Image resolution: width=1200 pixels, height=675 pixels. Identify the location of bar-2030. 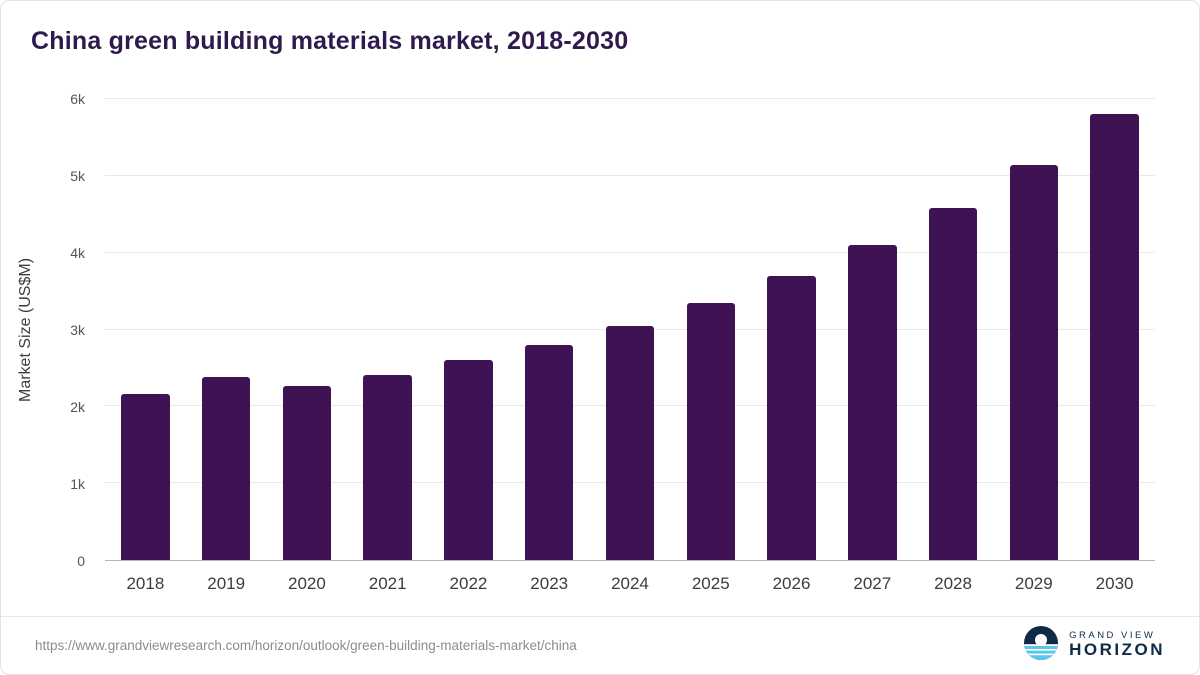
(1114, 337).